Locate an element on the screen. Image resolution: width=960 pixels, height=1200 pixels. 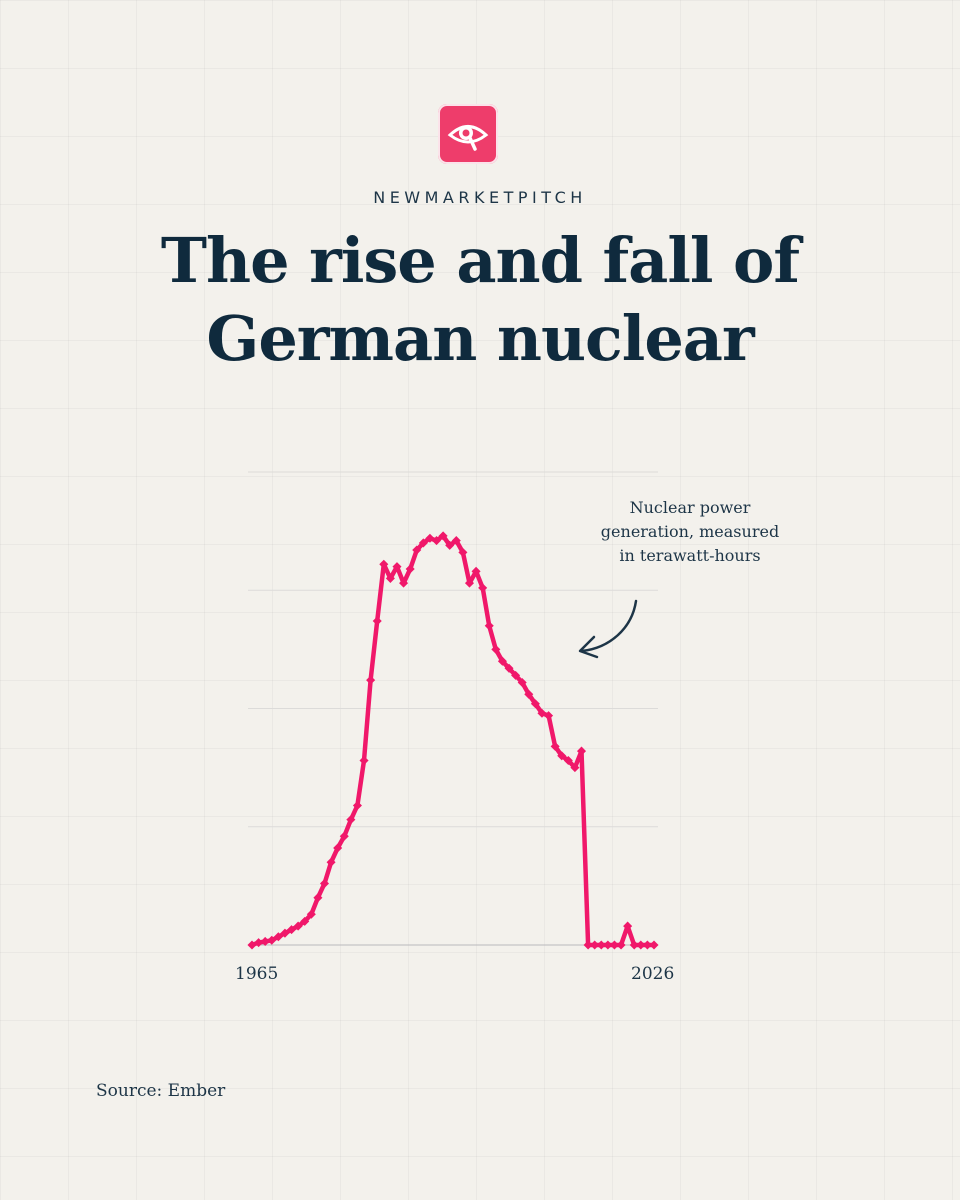
series-line is located at coordinates (453, 740).